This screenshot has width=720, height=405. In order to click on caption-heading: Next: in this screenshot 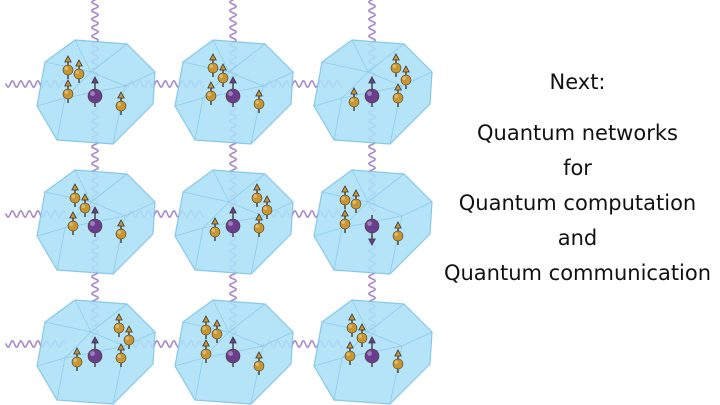, I will do `click(577, 82)`.